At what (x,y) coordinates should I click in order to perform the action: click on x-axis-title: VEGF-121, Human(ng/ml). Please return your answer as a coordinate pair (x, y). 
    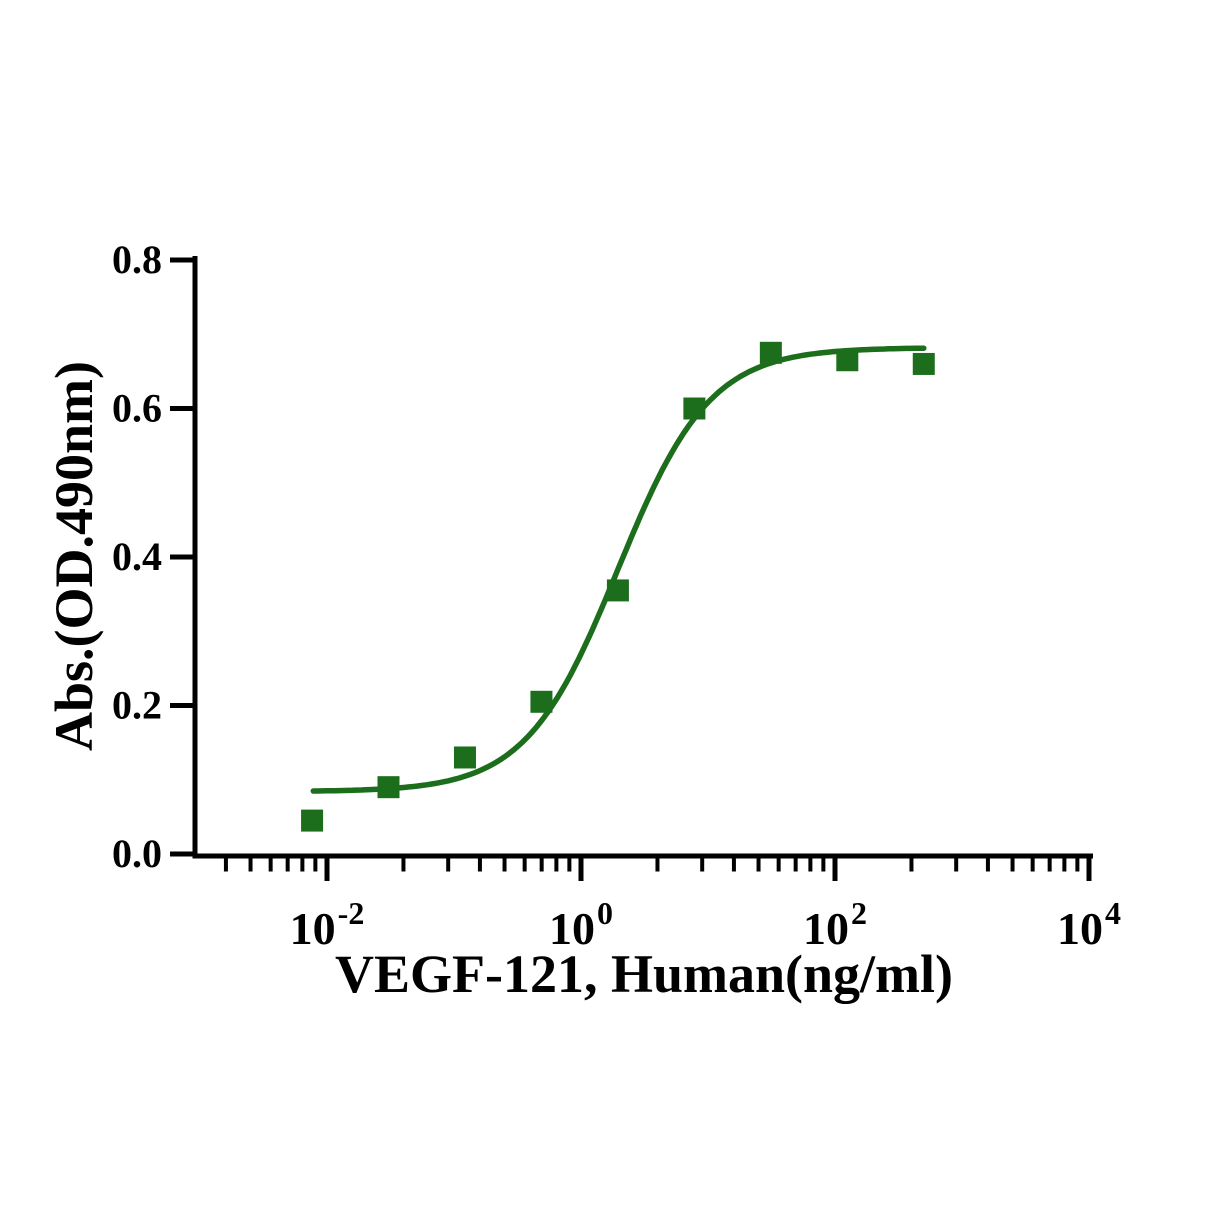
    Looking at the image, I should click on (644, 974).